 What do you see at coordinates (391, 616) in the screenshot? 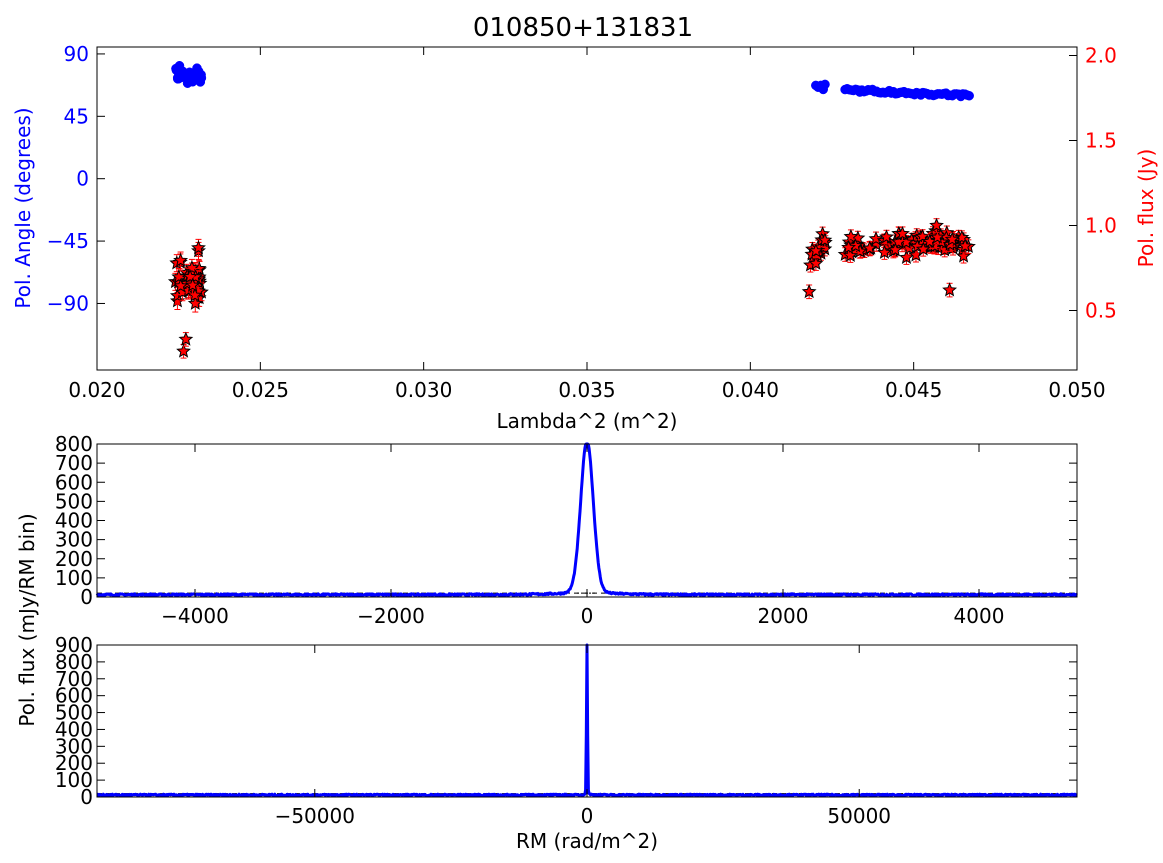
I see `x-tick-label: −2000` at bounding box center [391, 616].